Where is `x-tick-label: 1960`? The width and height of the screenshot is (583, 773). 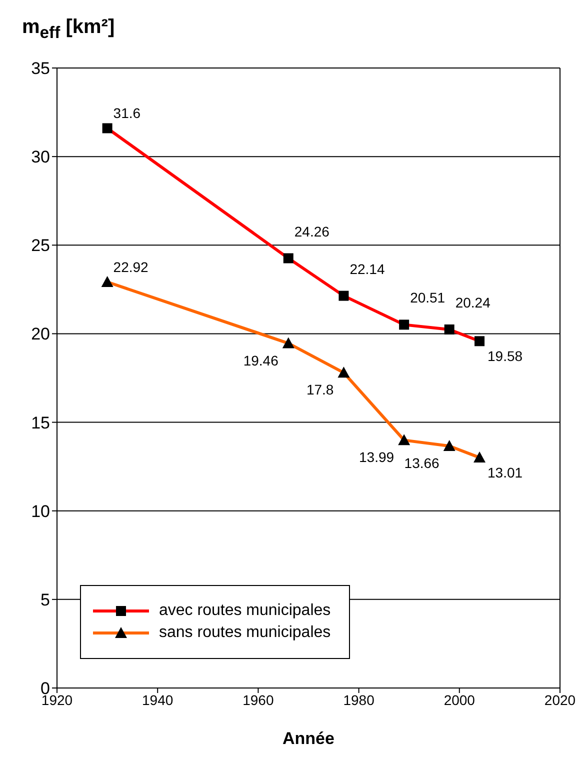 x-tick-label: 1960 is located at coordinates (258, 700).